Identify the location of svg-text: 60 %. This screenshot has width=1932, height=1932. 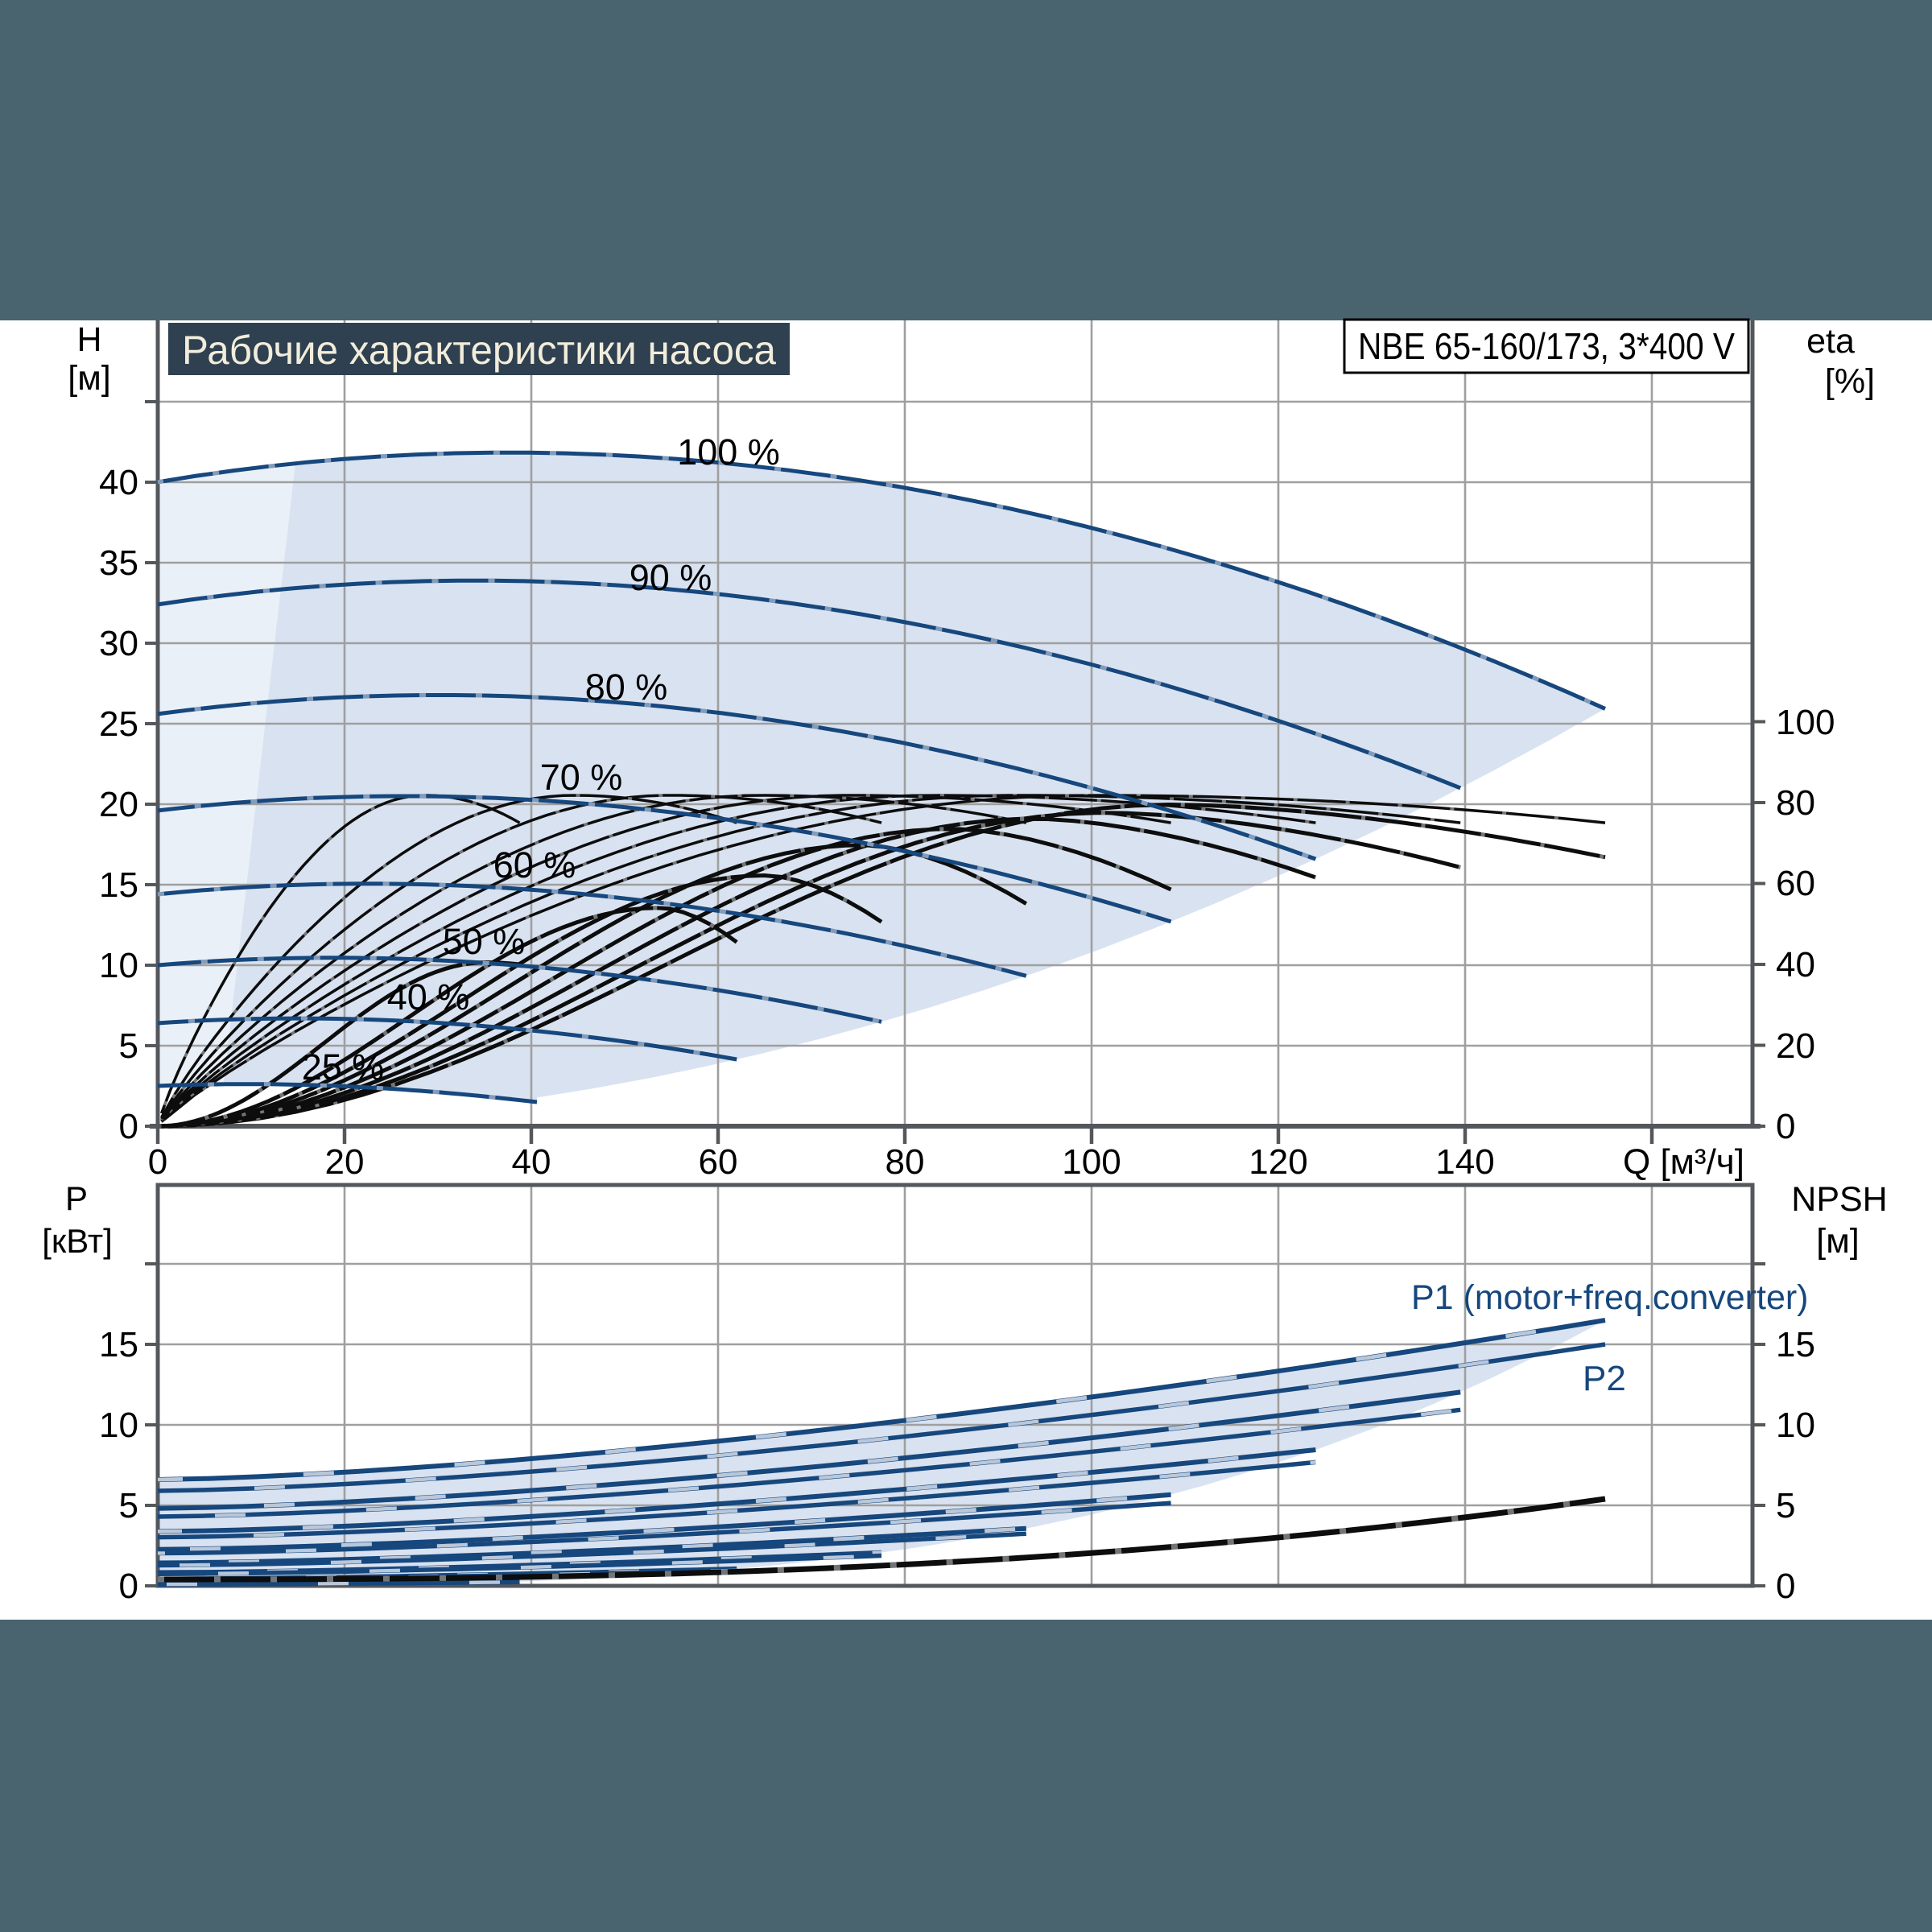
(534, 865).